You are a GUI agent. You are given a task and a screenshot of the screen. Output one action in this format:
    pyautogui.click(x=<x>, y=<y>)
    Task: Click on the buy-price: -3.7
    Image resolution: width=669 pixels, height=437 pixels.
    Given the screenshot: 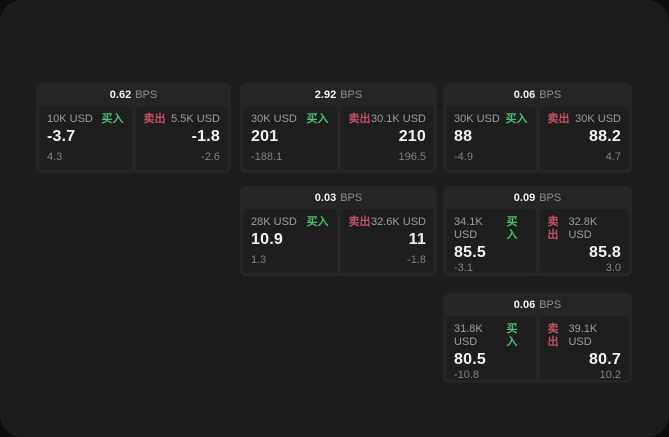 What is the action you would take?
    pyautogui.click(x=61, y=136)
    